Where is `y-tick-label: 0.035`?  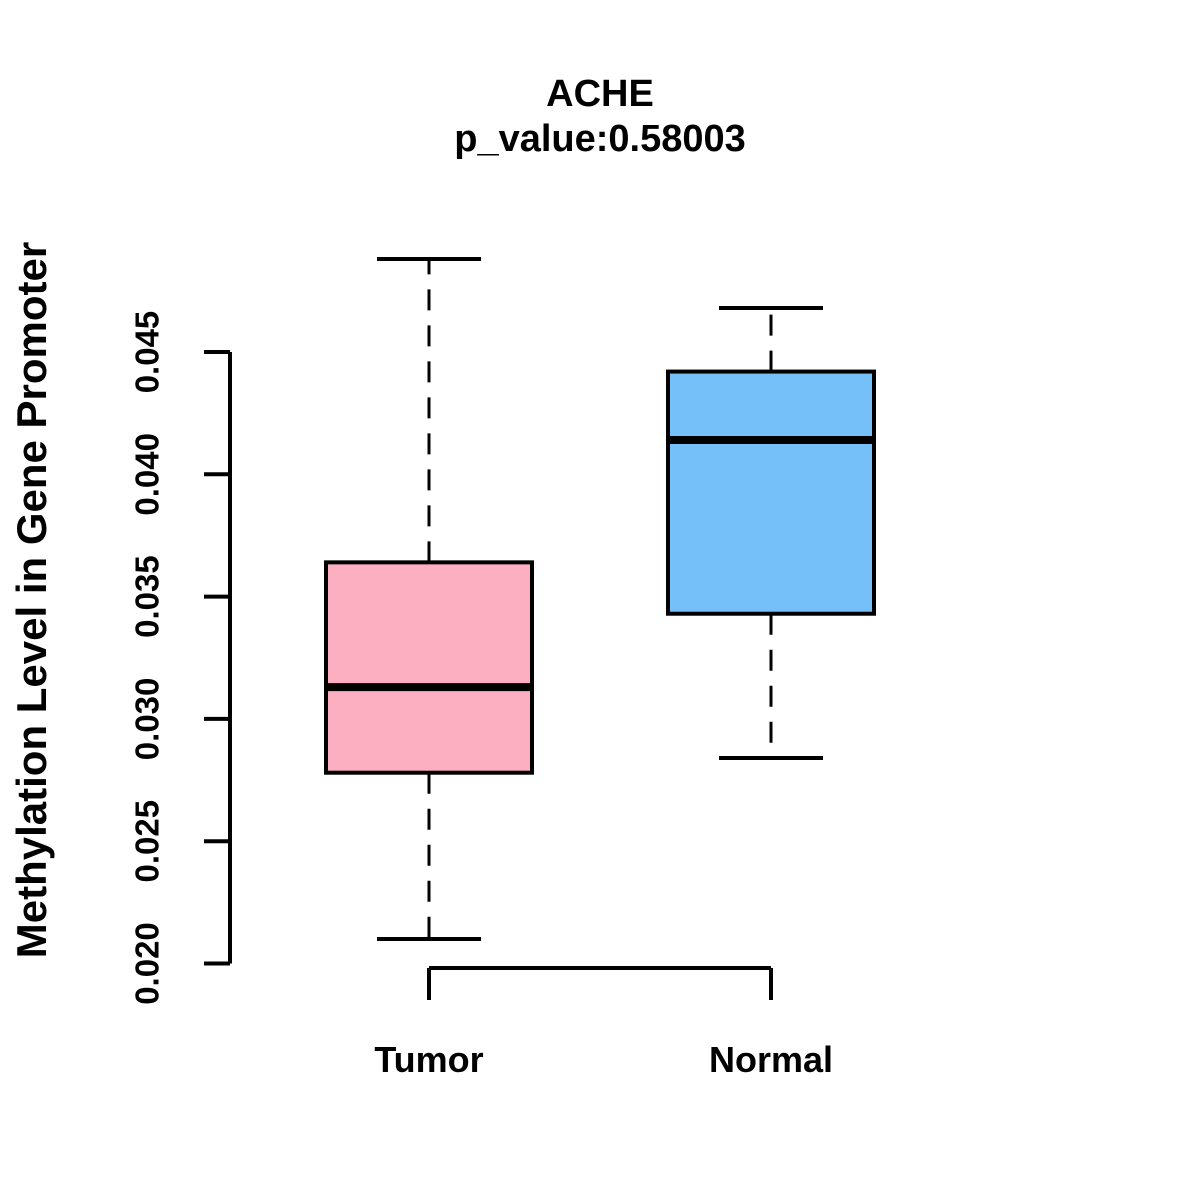 y-tick-label: 0.035 is located at coordinates (147, 596).